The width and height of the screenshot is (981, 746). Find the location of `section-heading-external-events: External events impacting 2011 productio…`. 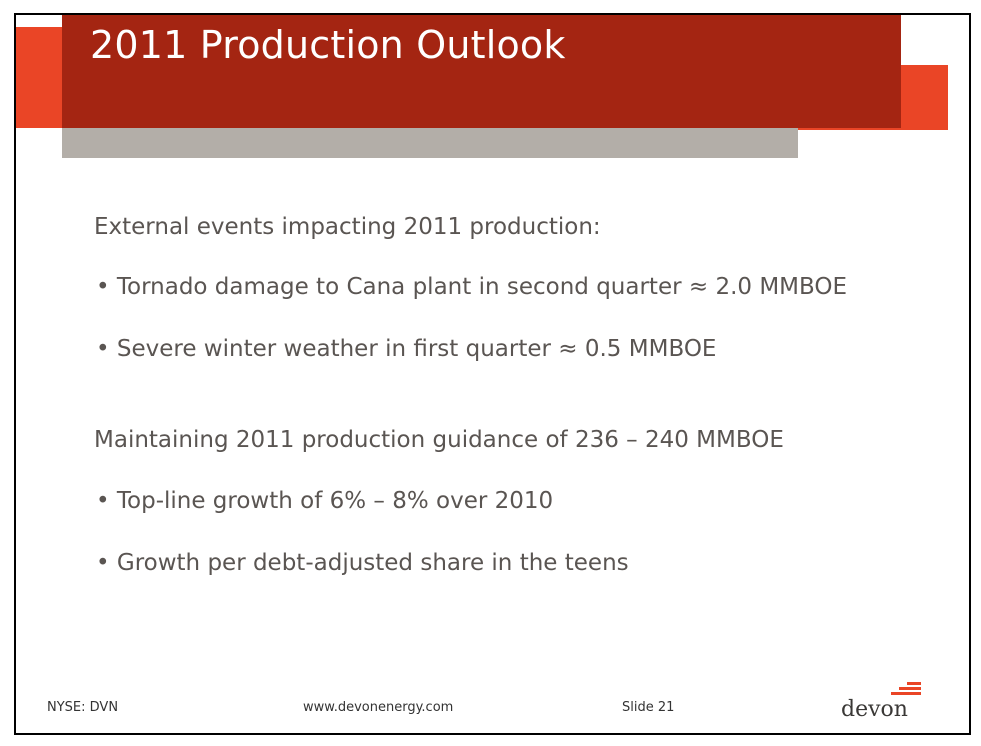

section-heading-external-events: External events impacting 2011 productio… is located at coordinates (347, 227).